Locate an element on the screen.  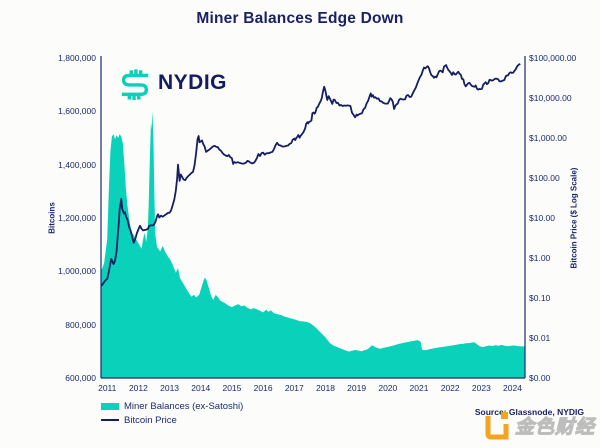
x-axis-tick-label: 2019 is located at coordinates (357, 388).